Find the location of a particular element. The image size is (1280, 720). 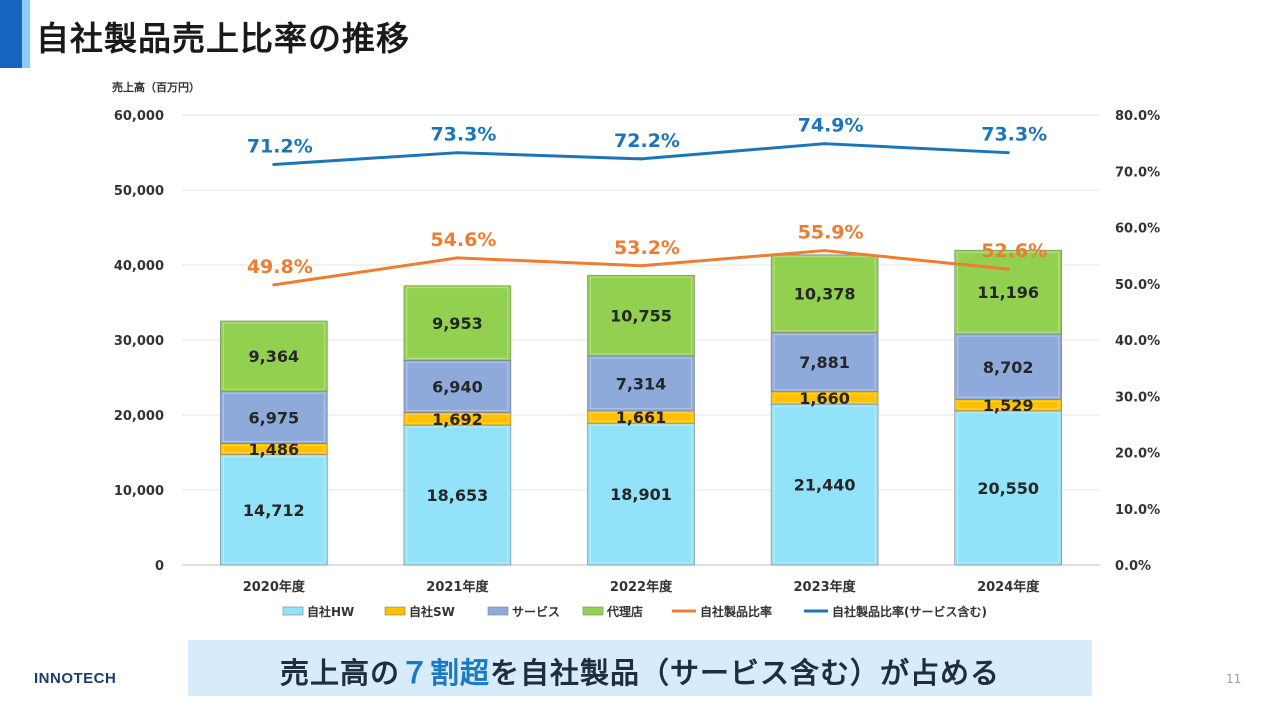

bar-data-label: 18,901 is located at coordinates (641, 494).